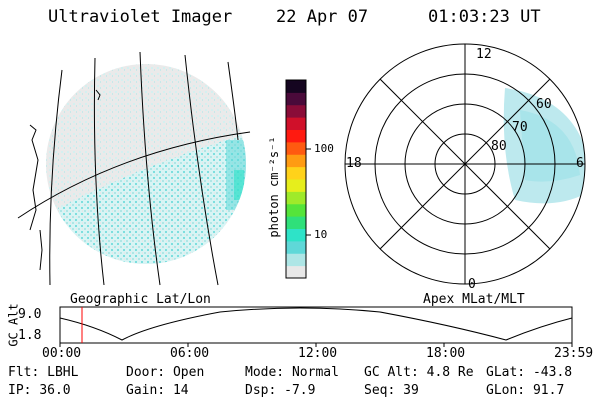 The width and height of the screenshot is (600, 400). What do you see at coordinates (30, 335) in the screenshot?
I see `gc-alt-ytick-1: 1.8` at bounding box center [30, 335].